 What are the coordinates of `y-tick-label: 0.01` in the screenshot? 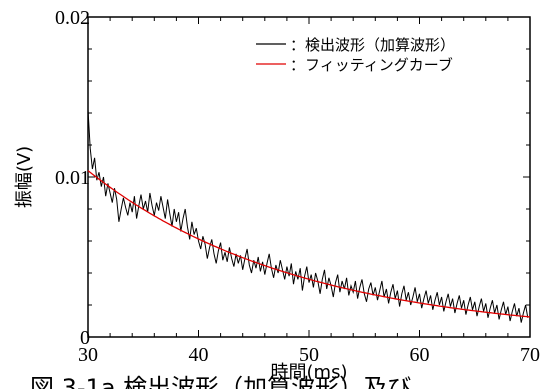 It's located at (72, 178).